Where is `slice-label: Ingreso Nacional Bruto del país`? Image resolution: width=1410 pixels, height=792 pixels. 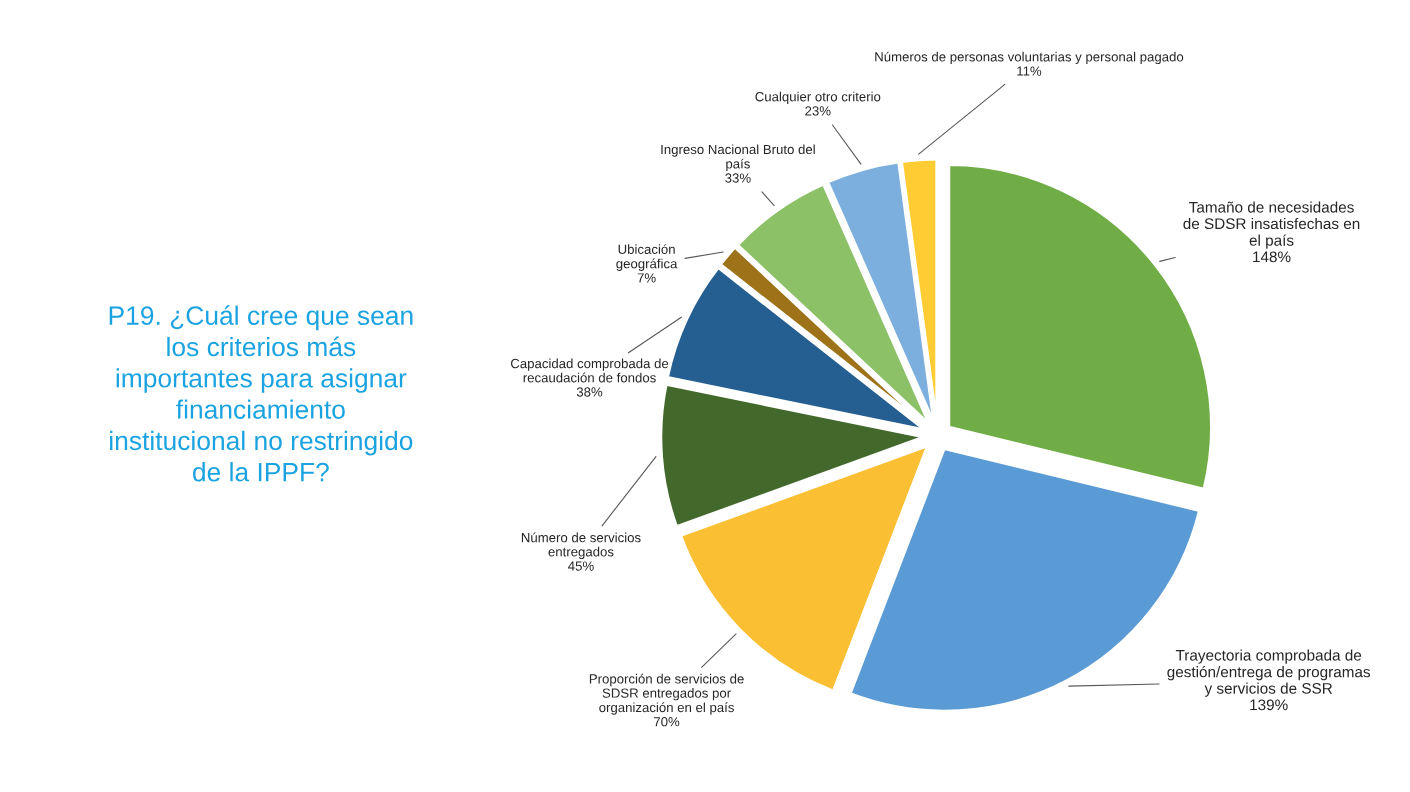 slice-label: Ingreso Nacional Bruto del país is located at coordinates (738, 158).